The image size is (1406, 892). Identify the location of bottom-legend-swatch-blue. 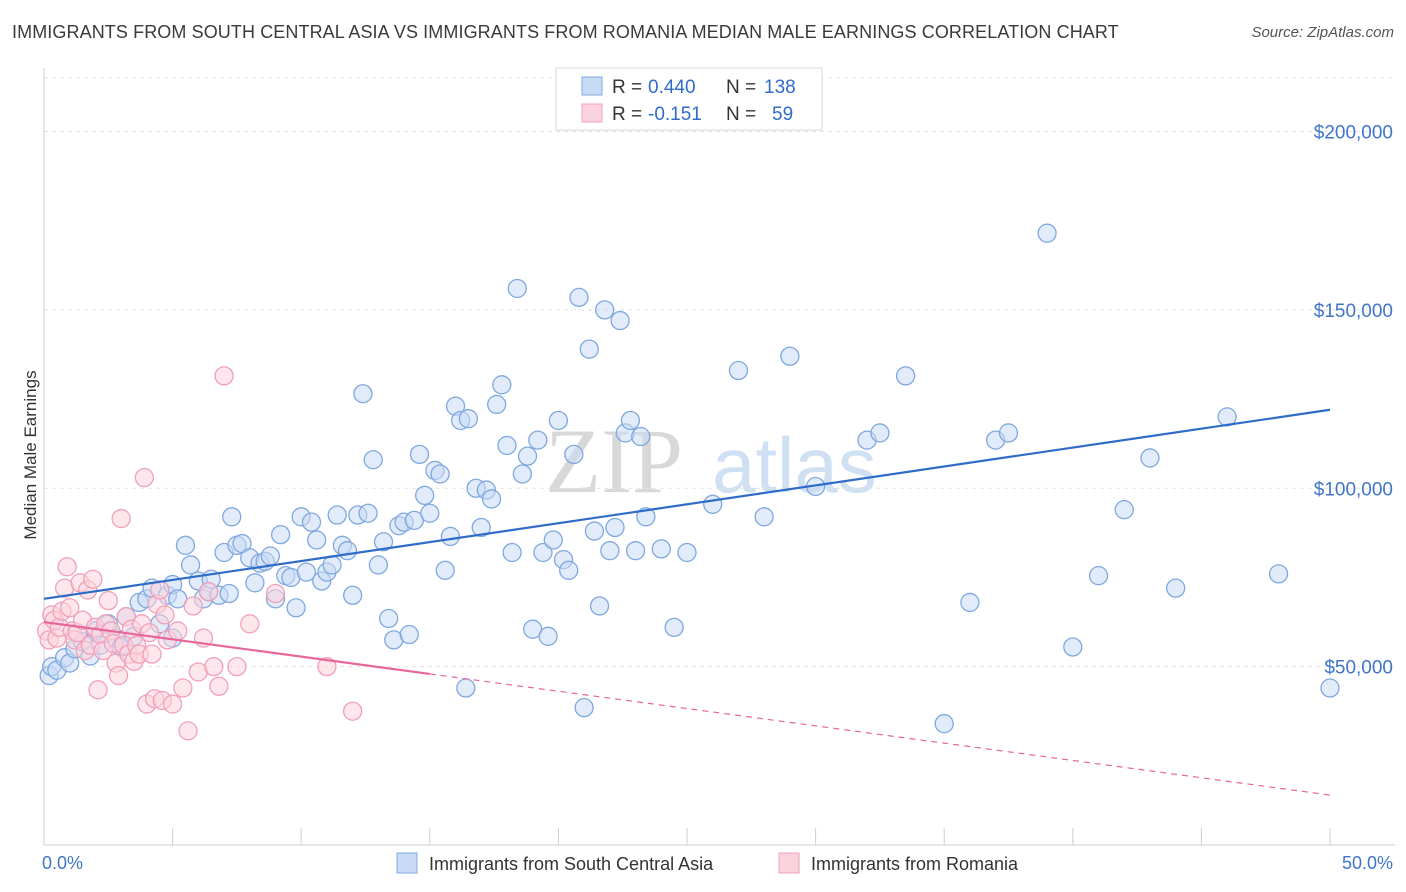
(407, 863).